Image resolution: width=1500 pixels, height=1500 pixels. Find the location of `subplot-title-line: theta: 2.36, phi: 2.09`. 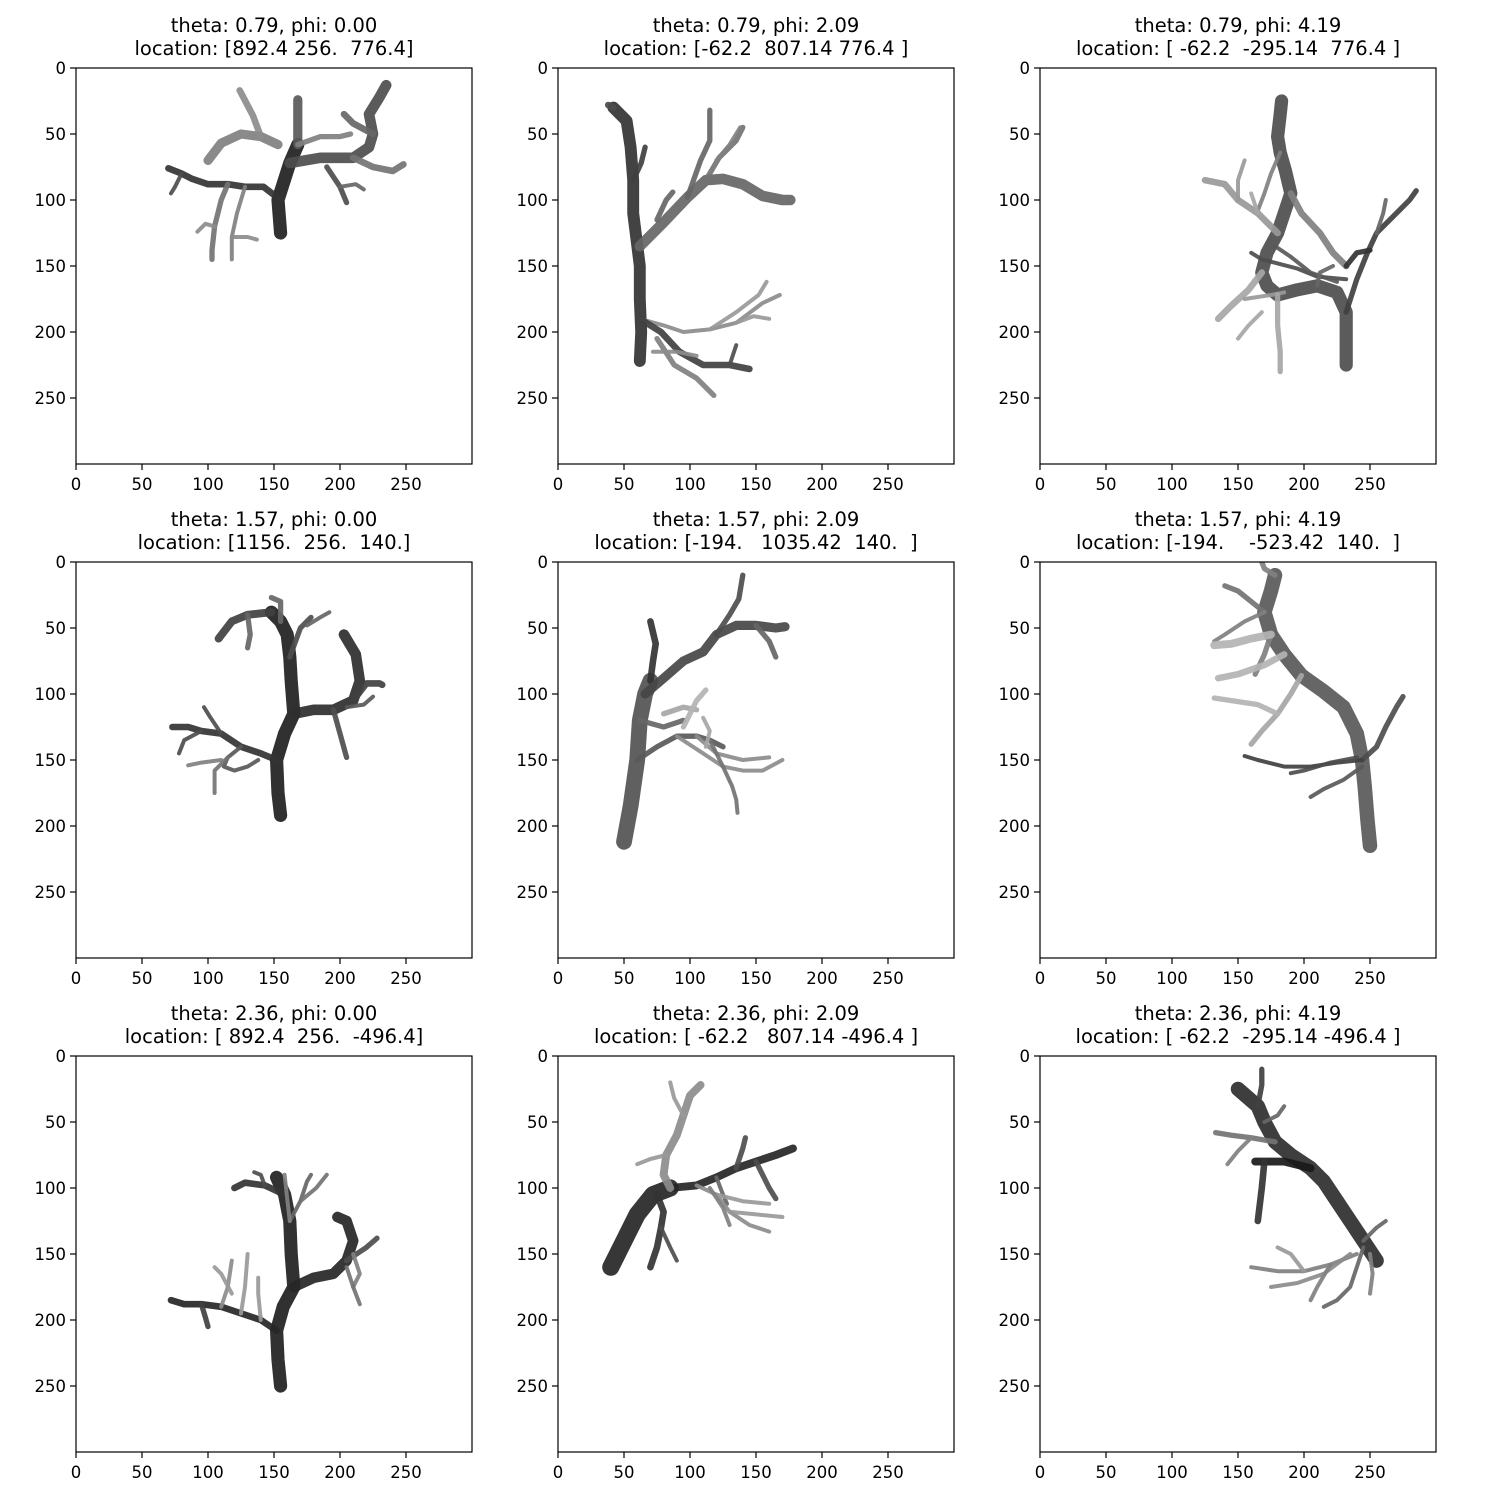

subplot-title-line: theta: 2.36, phi: 2.09 is located at coordinates (756, 1013).